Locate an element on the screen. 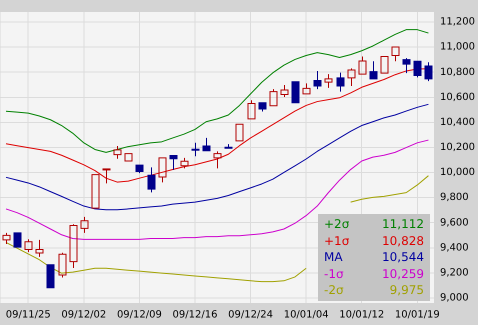 The height and width of the screenshot is (325, 478). x-tick-label: 09/12/16 is located at coordinates (195, 315).